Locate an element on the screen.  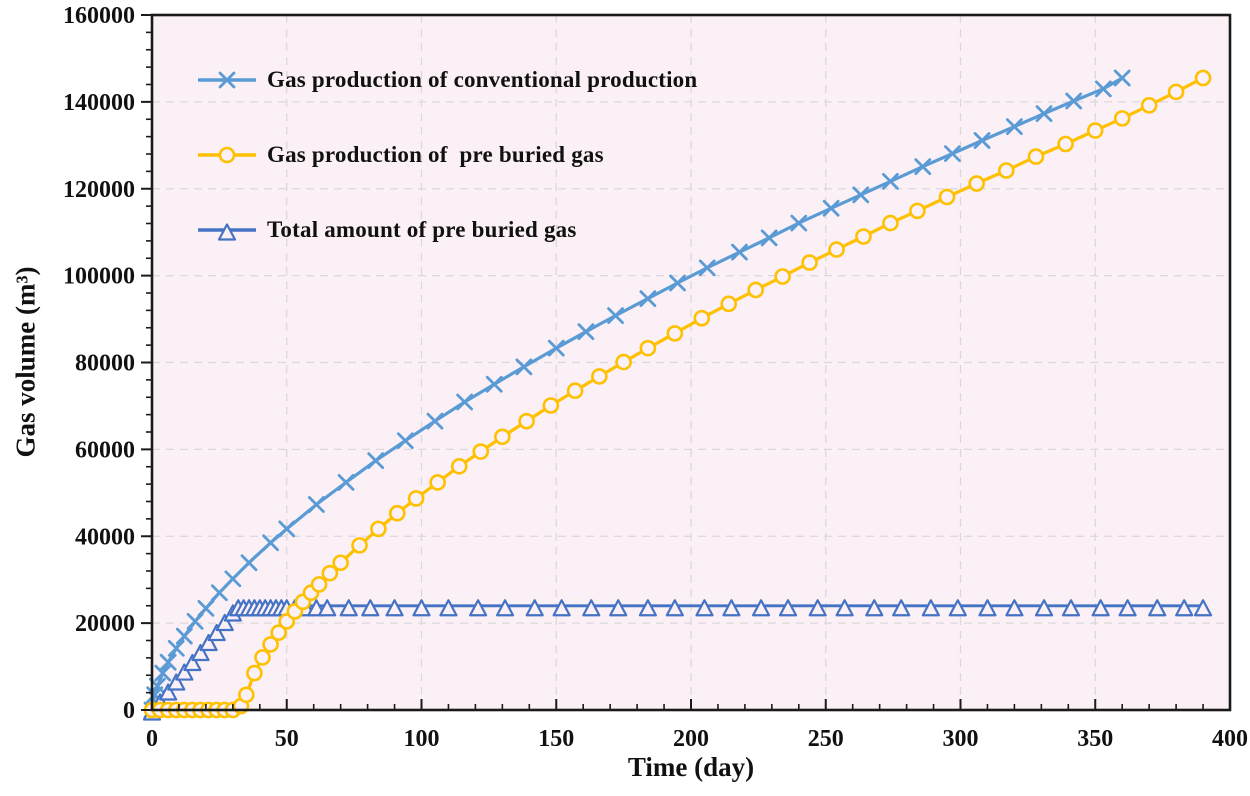
svg-text: 150 is located at coordinates (556, 739).